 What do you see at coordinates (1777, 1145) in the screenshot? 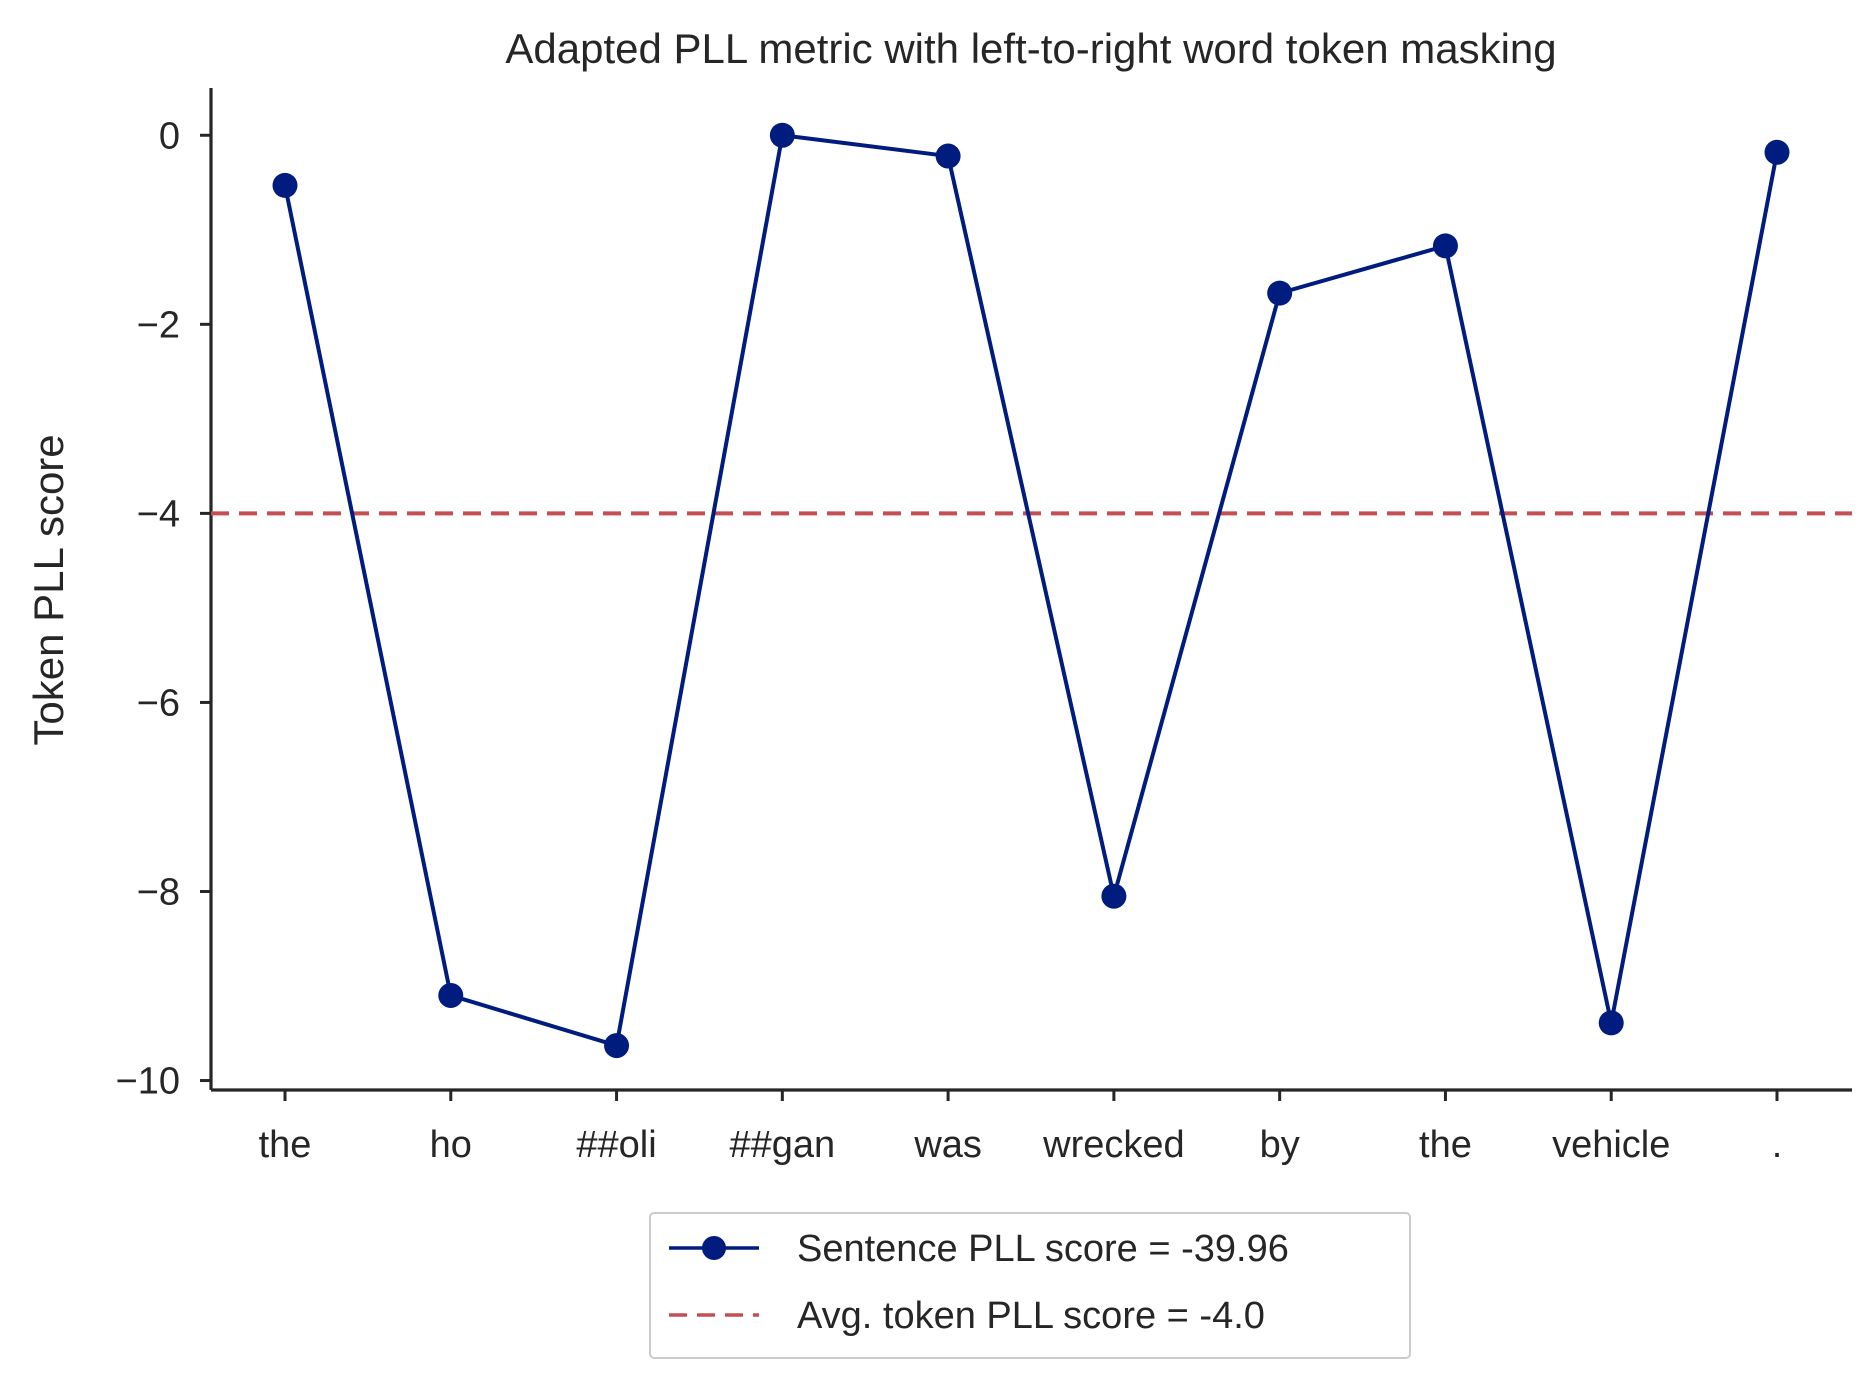
I see `x-tick-label: .` at bounding box center [1777, 1145].